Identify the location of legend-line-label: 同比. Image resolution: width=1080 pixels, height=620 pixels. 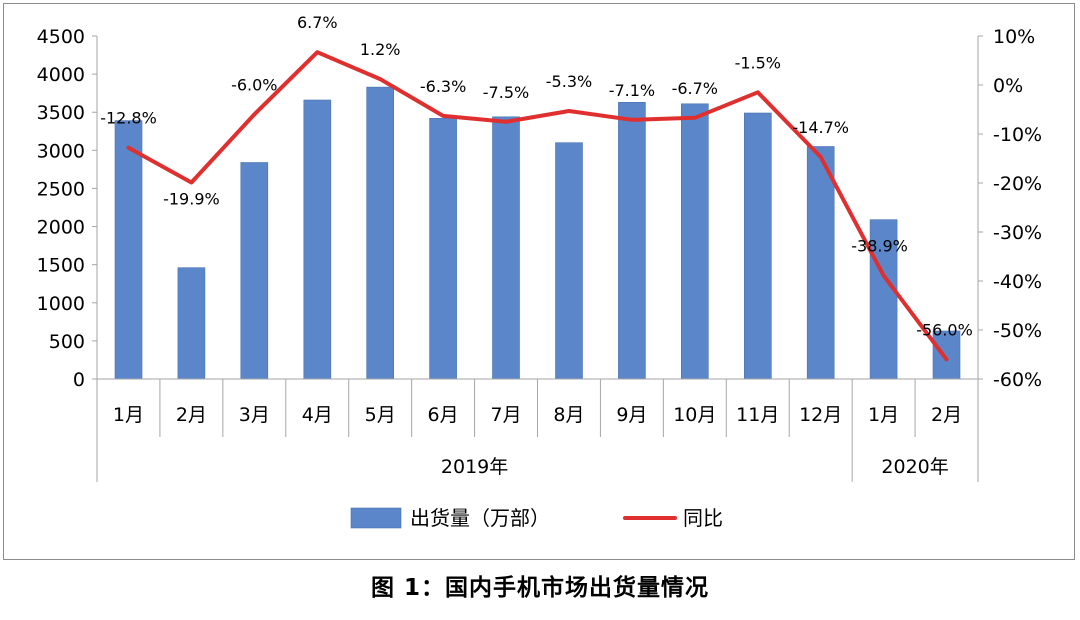
(703, 518).